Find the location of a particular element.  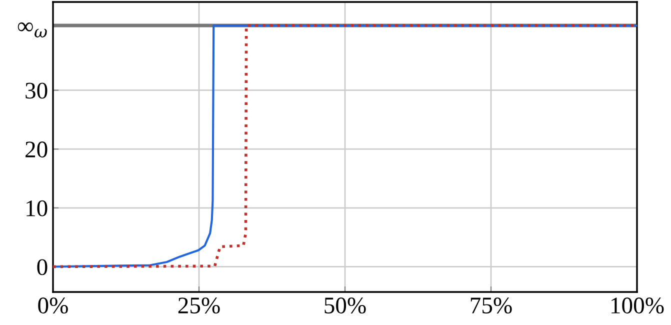

y-tick-label: 10 is located at coordinates (37, 208).